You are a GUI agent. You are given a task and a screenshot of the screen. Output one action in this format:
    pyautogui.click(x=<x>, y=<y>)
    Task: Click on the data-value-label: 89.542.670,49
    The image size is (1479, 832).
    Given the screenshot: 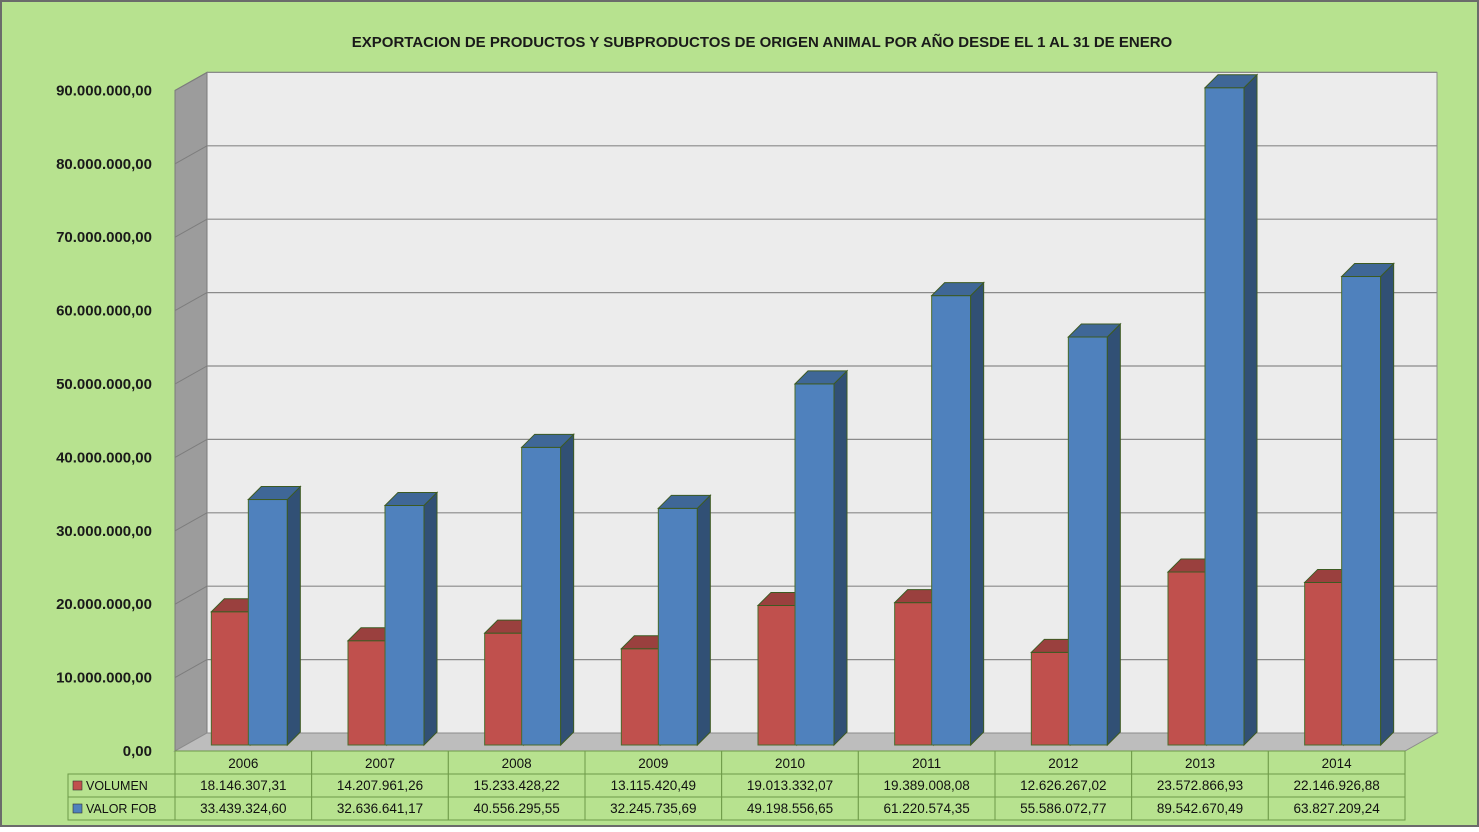 What is the action you would take?
    pyautogui.click(x=1200, y=808)
    